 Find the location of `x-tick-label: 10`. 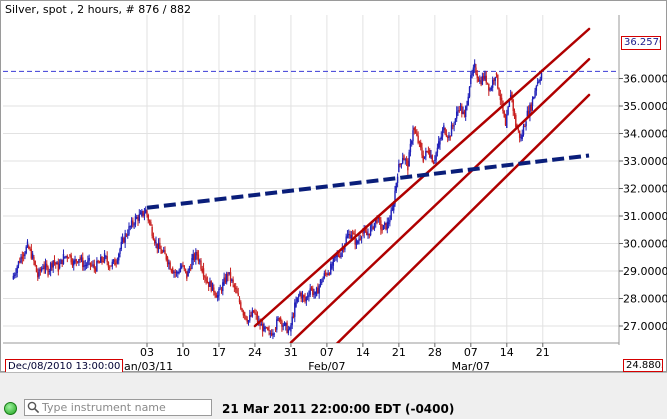

x-tick-label: 10 is located at coordinates (183, 352).